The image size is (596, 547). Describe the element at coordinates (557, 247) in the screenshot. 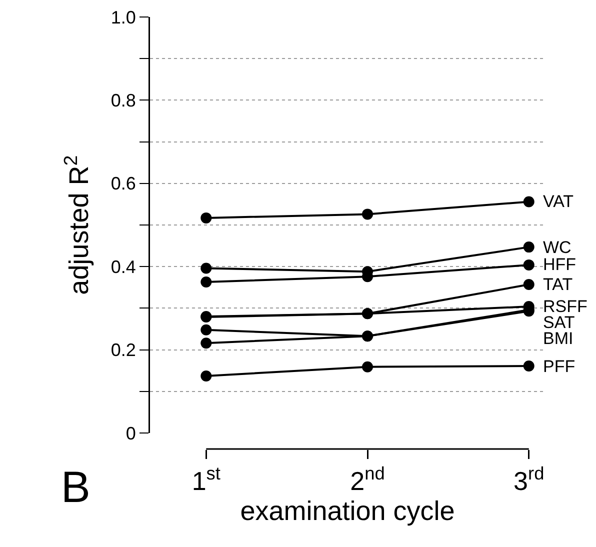

I see `series-label: WC` at that location.